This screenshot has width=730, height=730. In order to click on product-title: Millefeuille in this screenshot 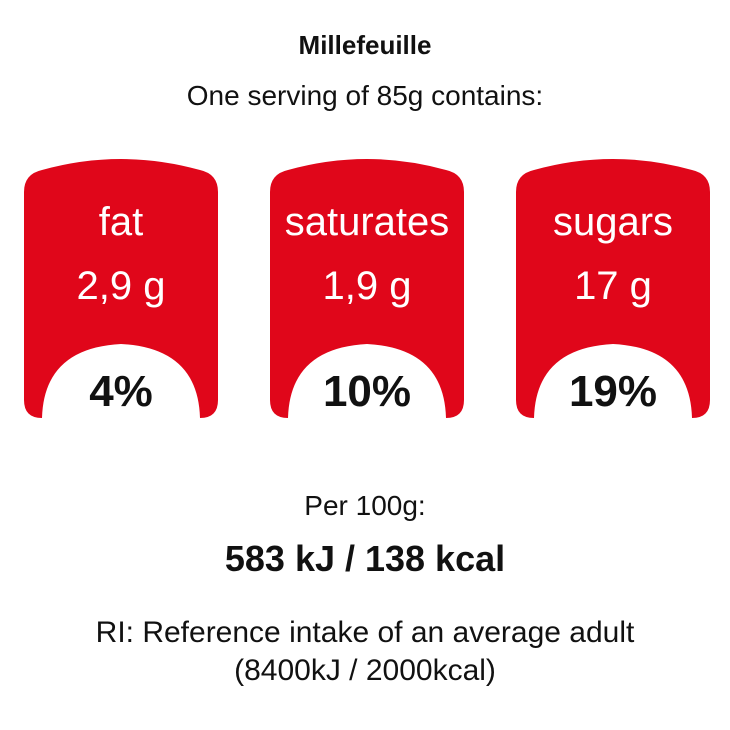, I will do `click(365, 45)`.